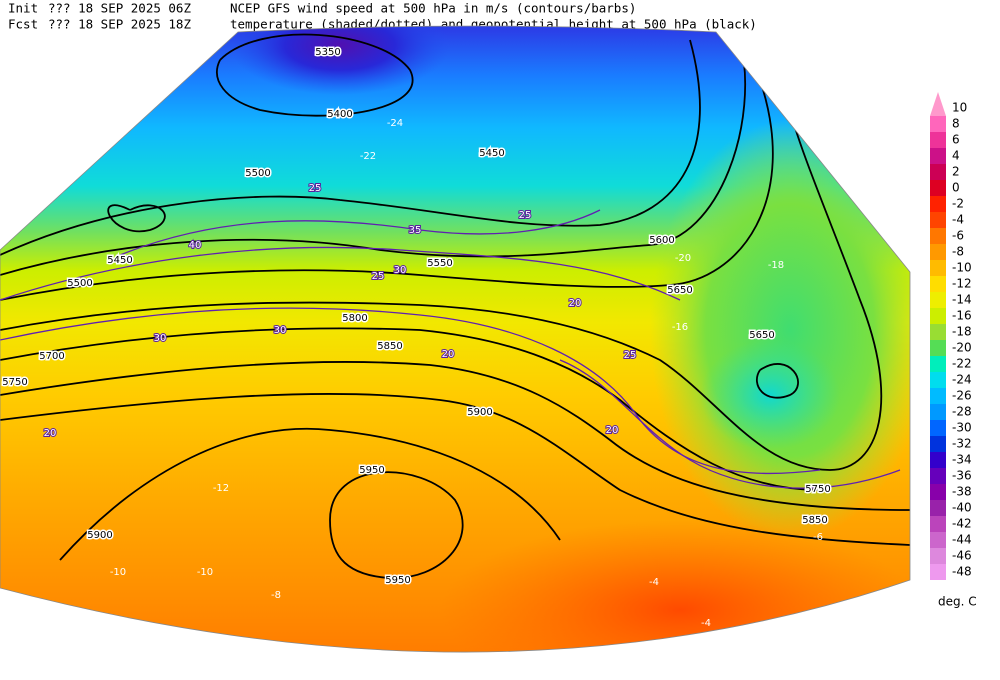 This screenshot has width=1000, height=680. Describe the element at coordinates (956, 140) in the screenshot. I see `legend-label: 6` at that location.